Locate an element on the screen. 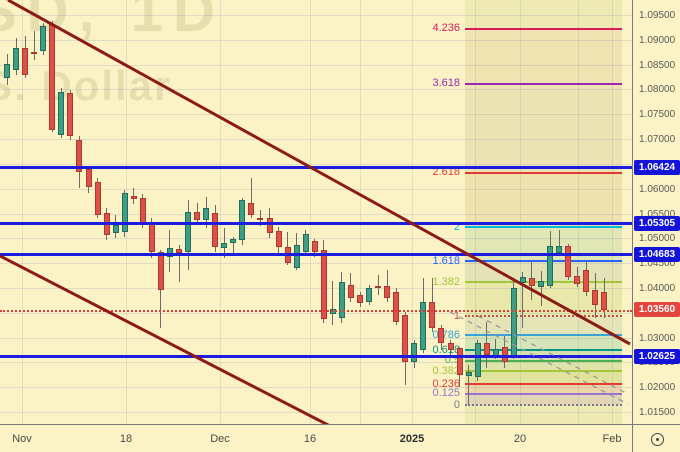  time-axis-label: 20 is located at coordinates (520, 439).